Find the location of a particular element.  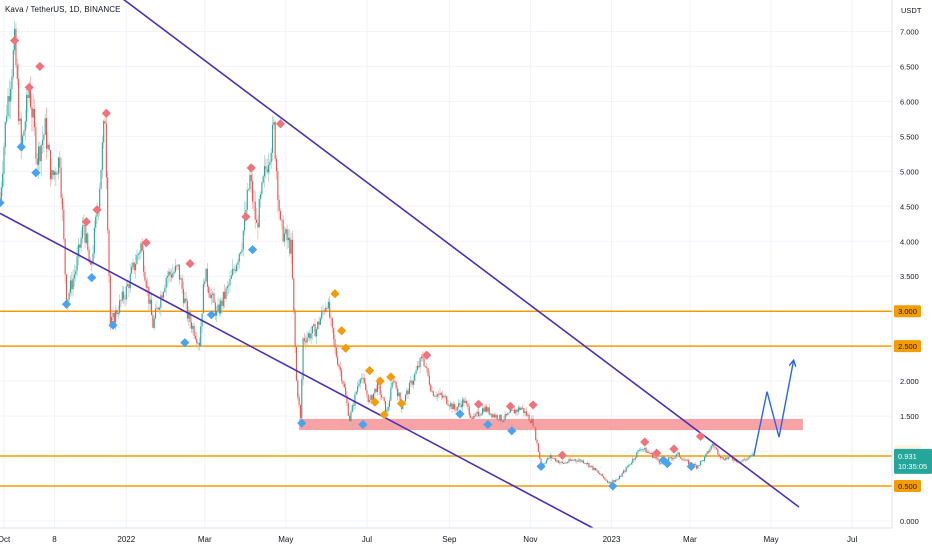

time-tick-label: May is located at coordinates (285, 539).